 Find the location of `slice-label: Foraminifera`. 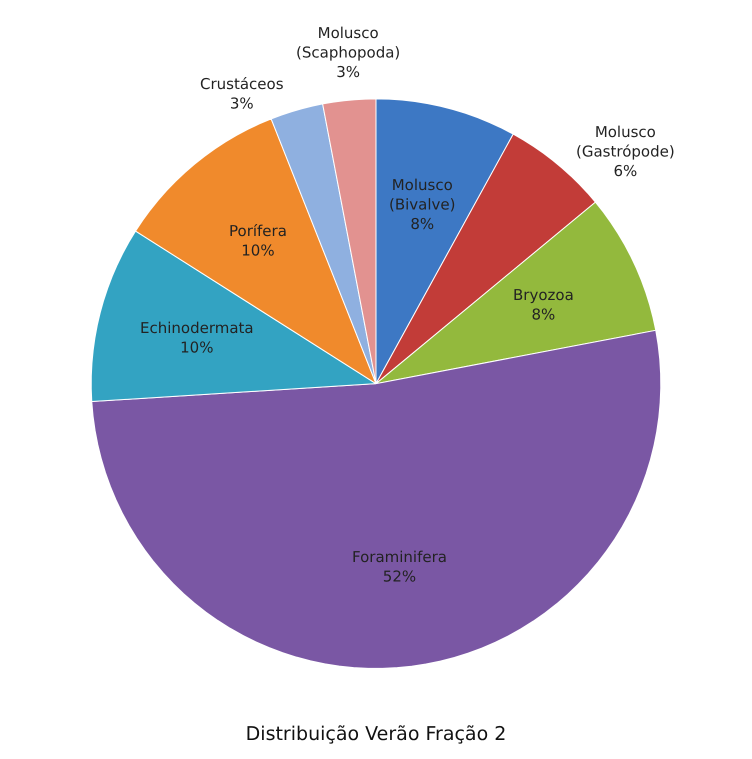

slice-label: Foraminifera is located at coordinates (399, 557).